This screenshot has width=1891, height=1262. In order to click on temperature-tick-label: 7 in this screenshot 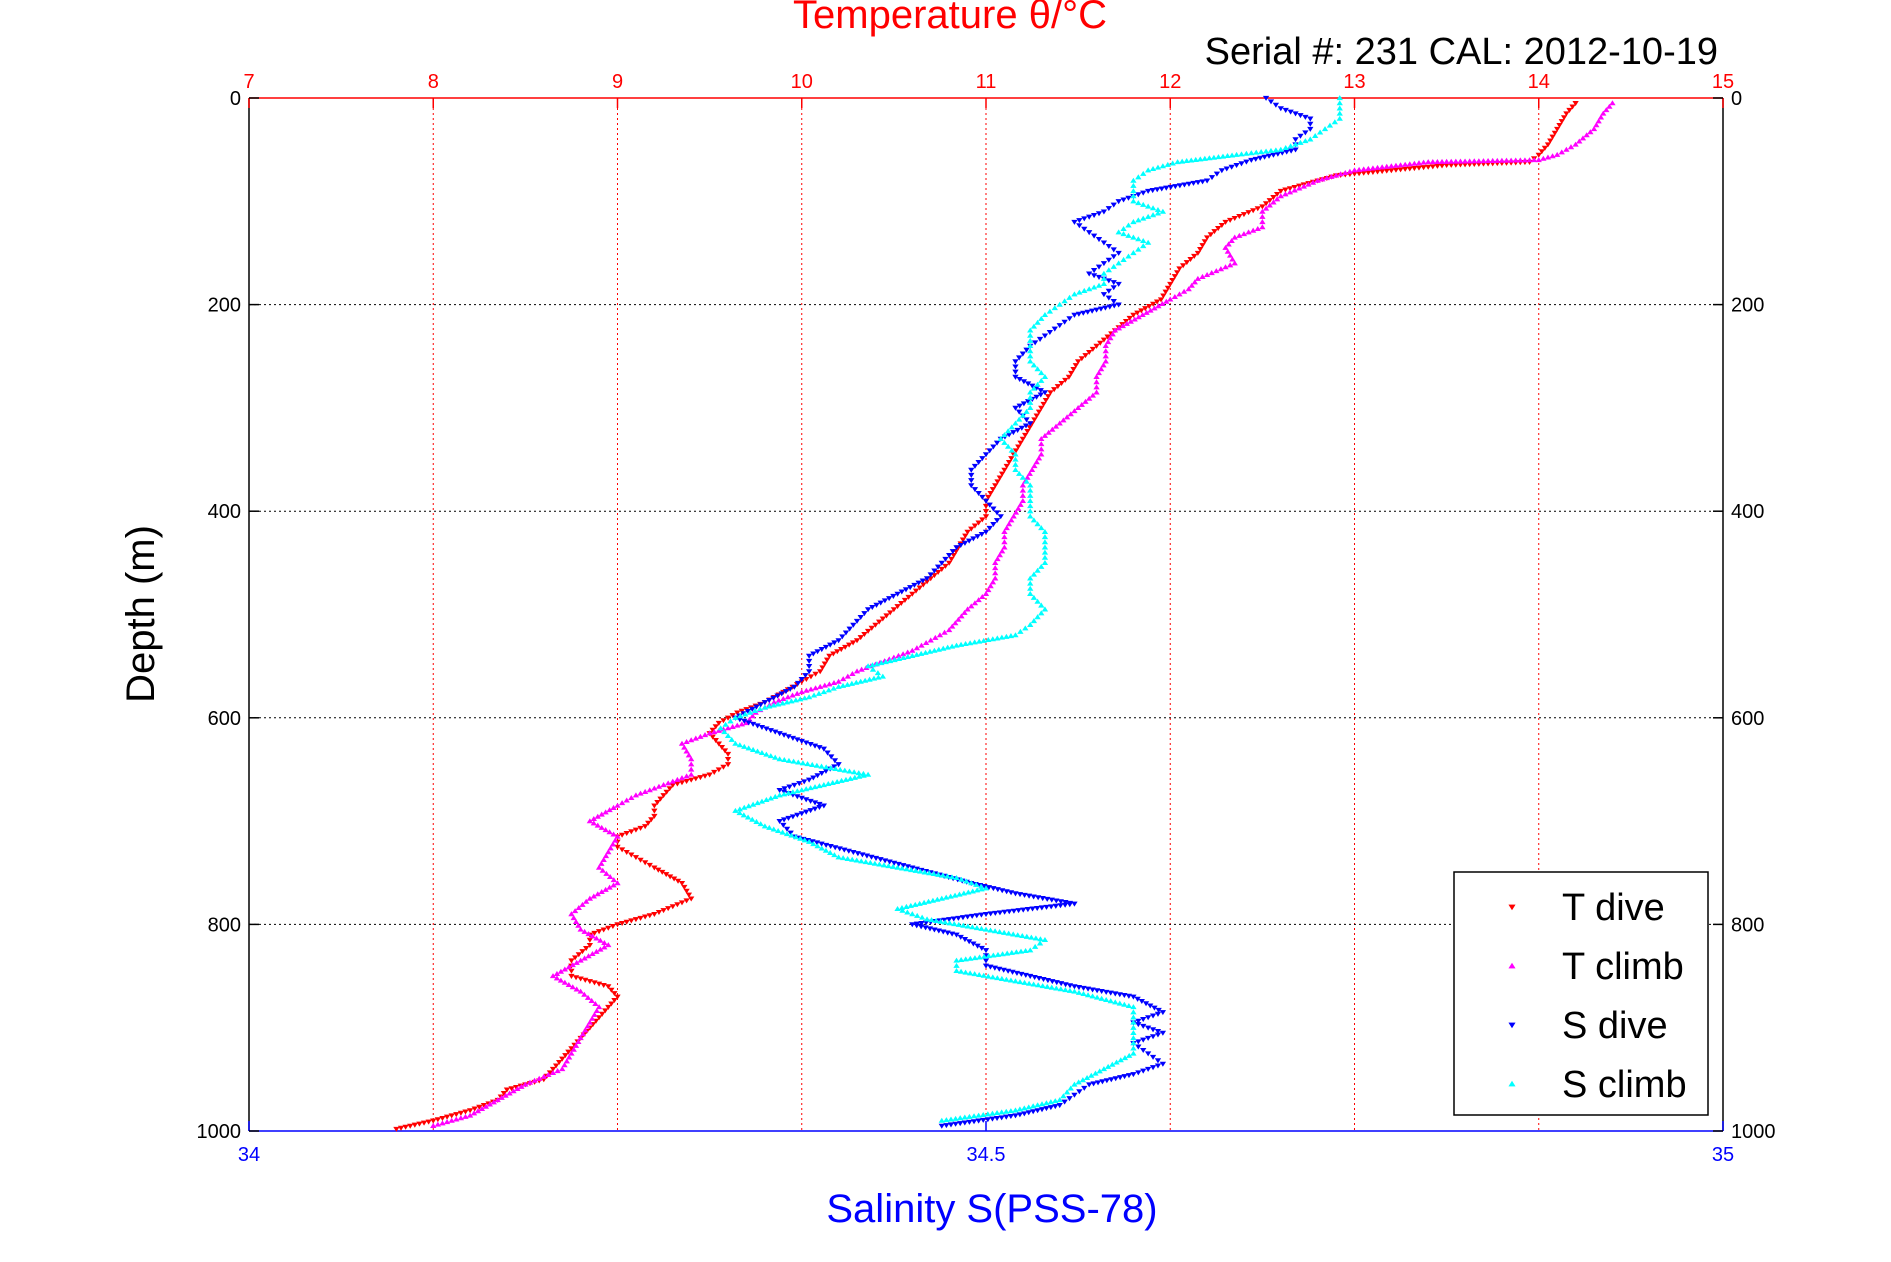, I will do `click(248, 82)`.